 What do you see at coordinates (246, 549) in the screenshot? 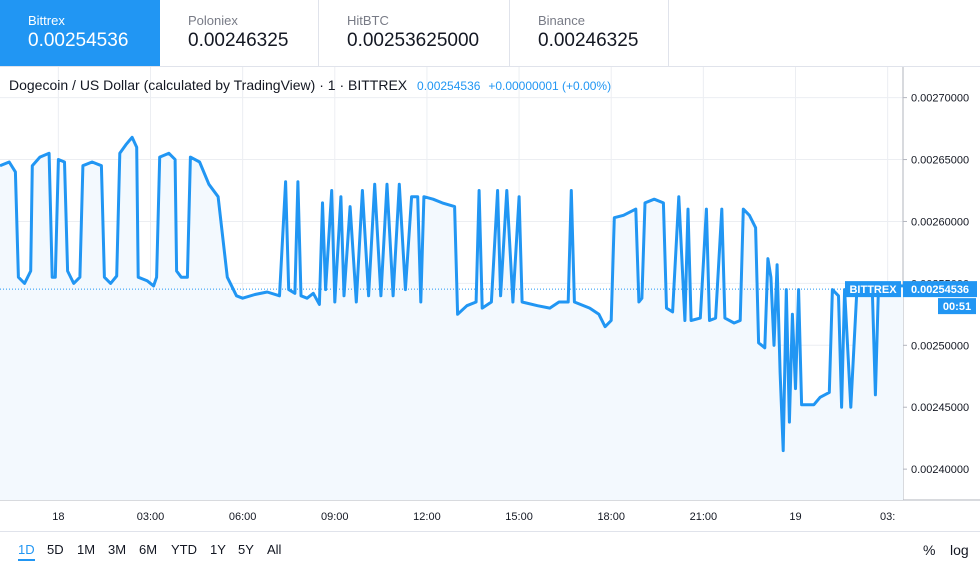
I see `range-5y: 5Y` at bounding box center [246, 549].